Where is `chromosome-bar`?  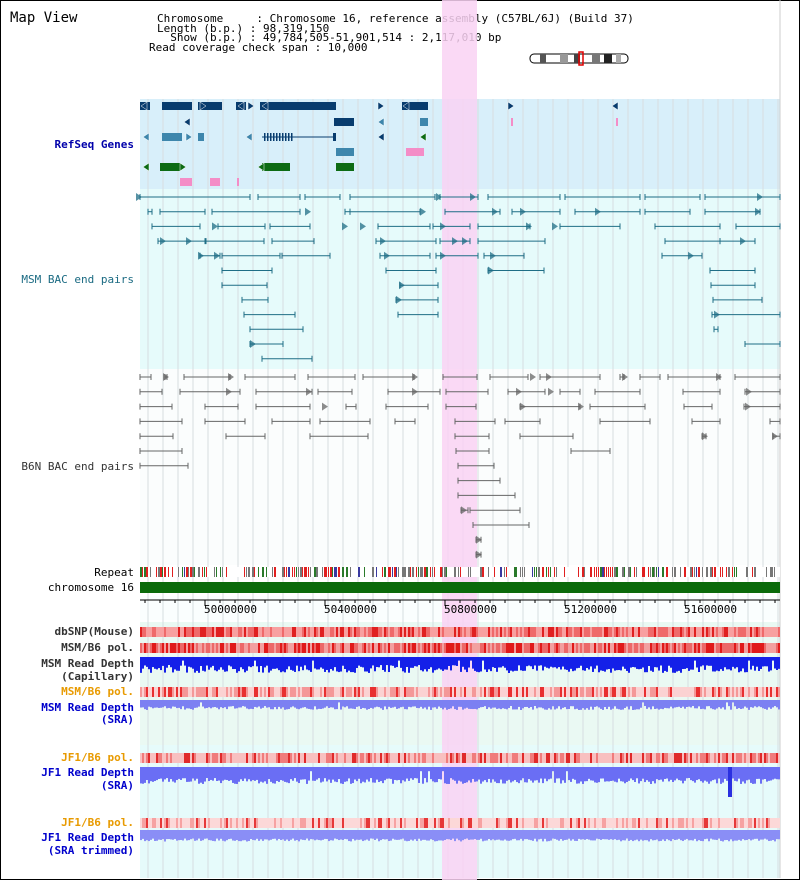 chromosome-bar is located at coordinates (460, 587).